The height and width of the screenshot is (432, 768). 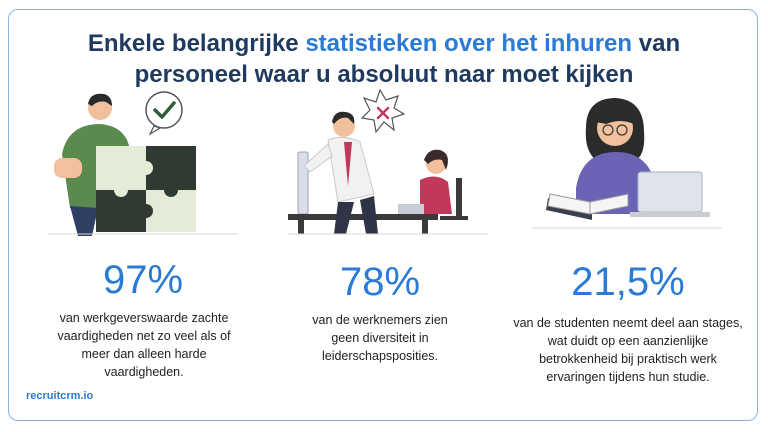 I want to click on brand-logo-text: recruitcrm.io, so click(x=60, y=396).